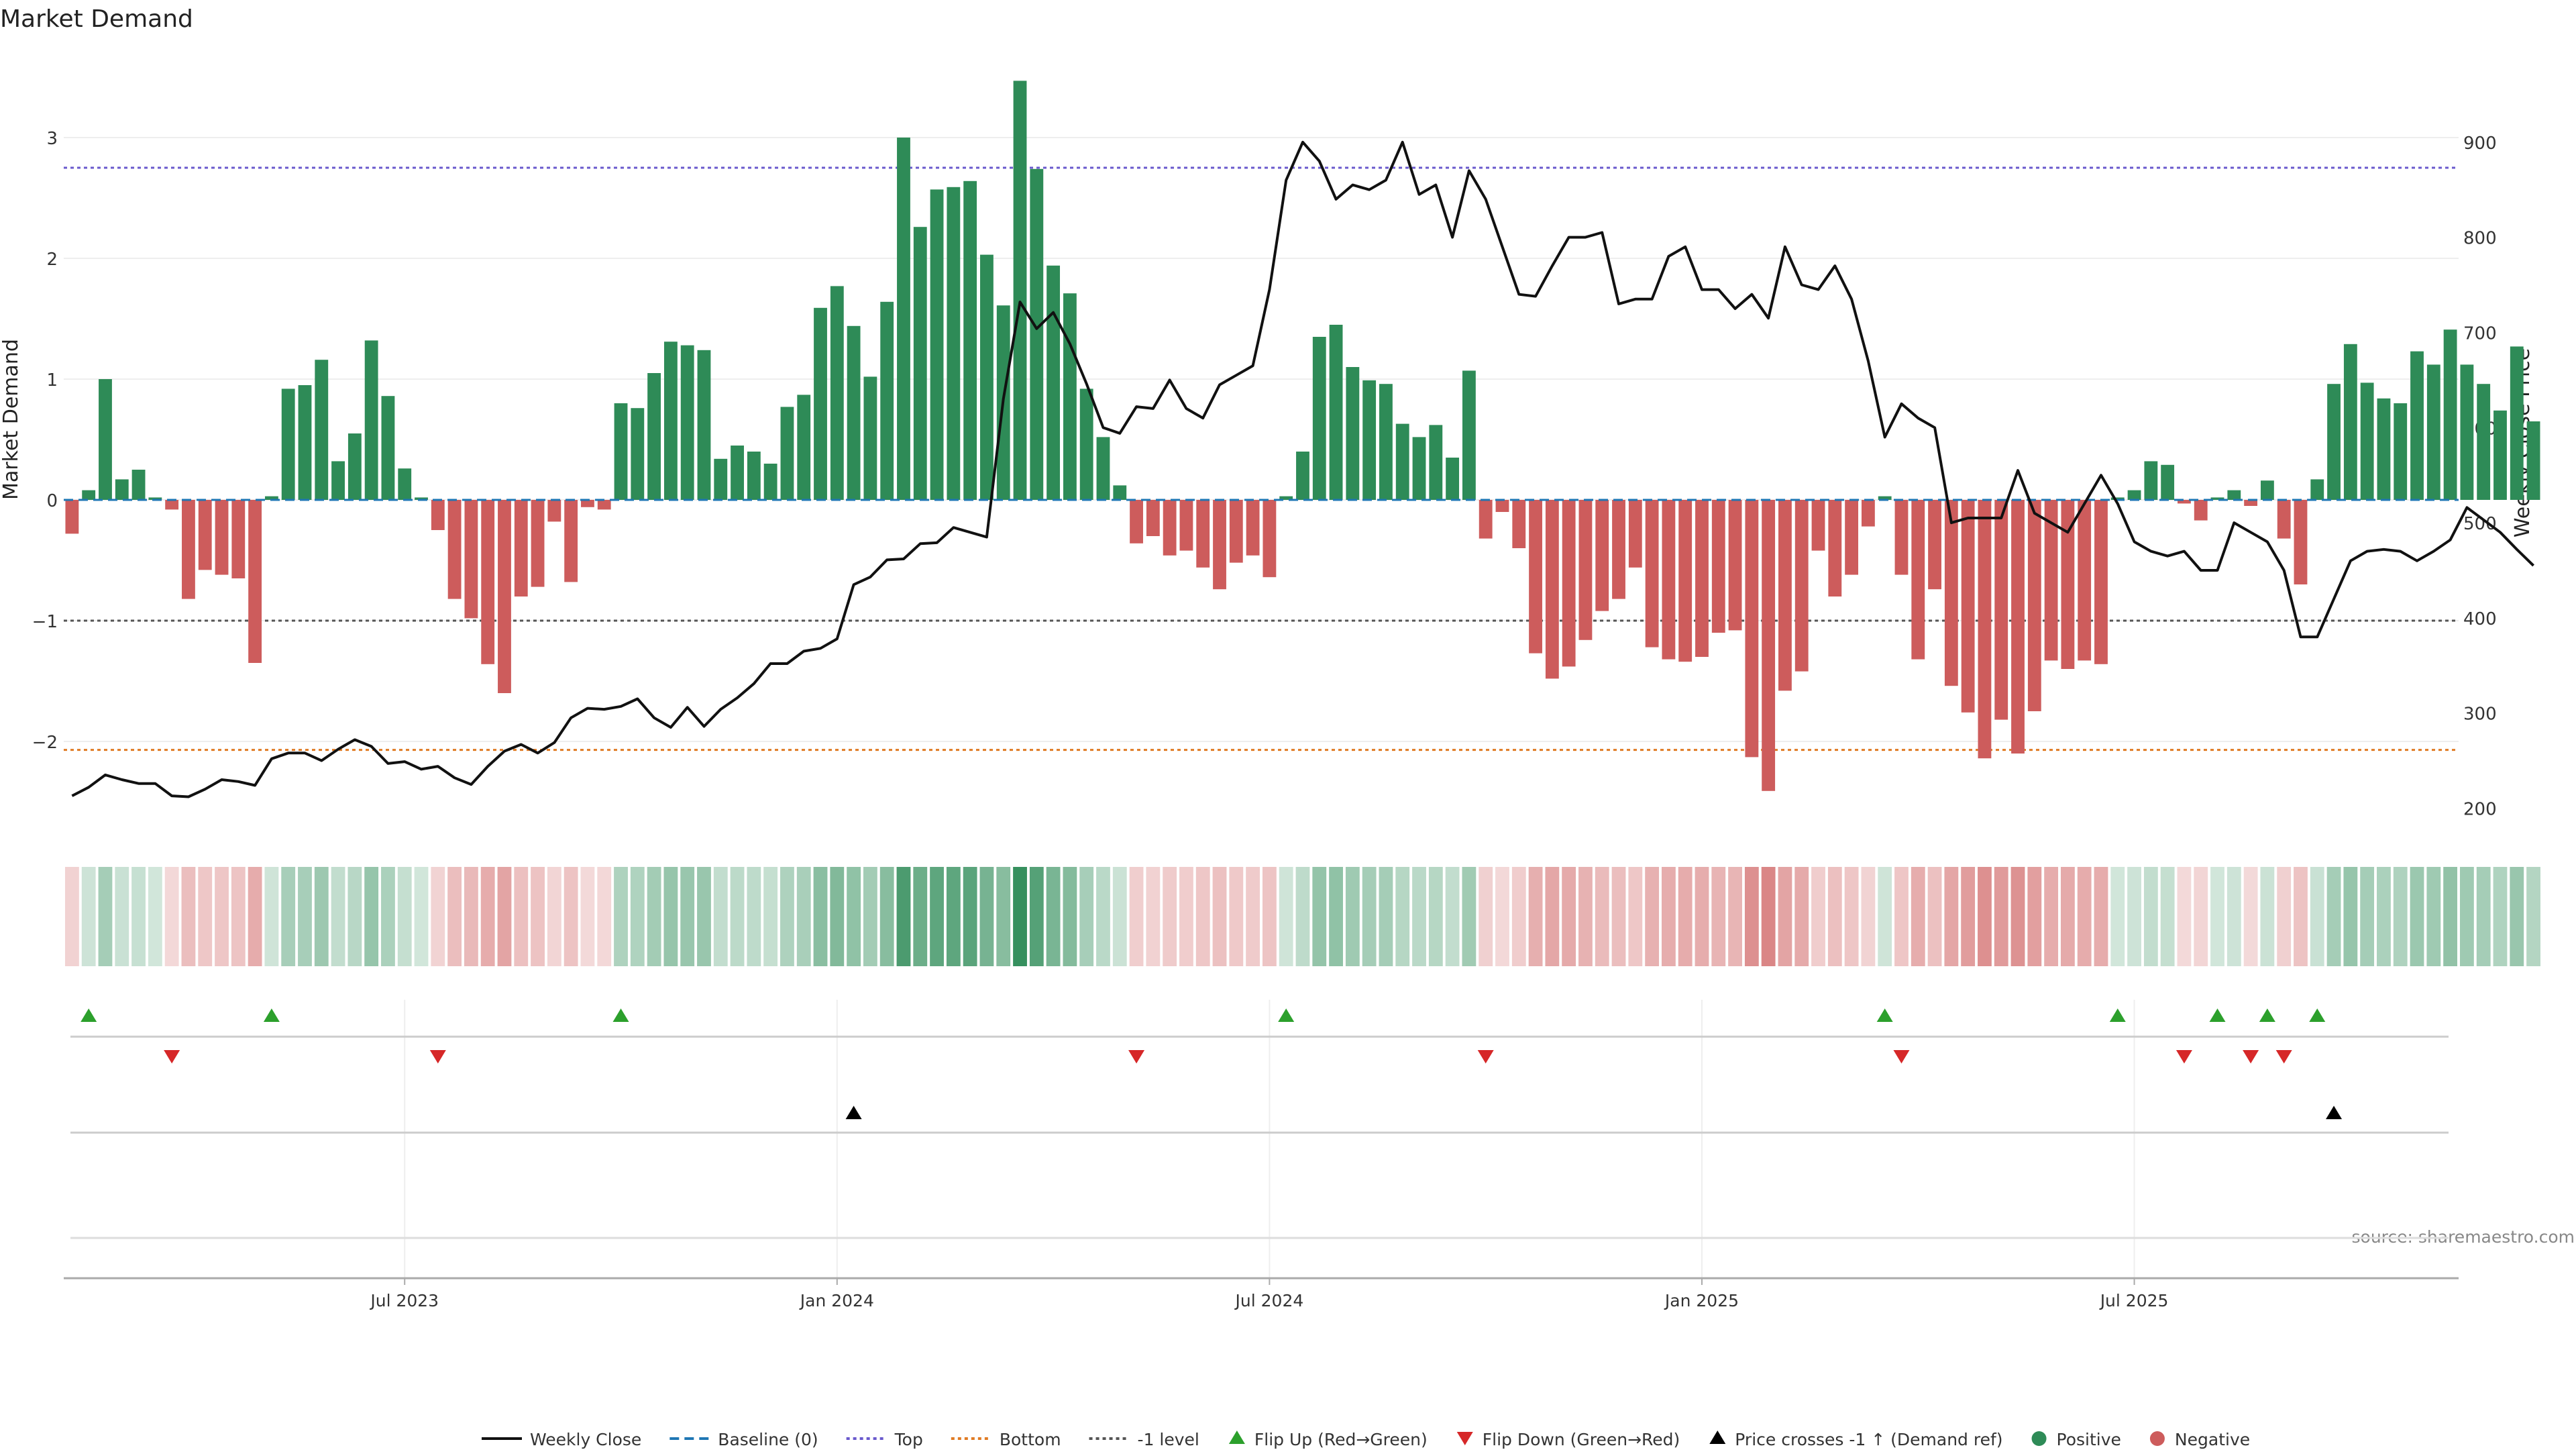 Image resolution: width=2576 pixels, height=1452 pixels. Describe the element at coordinates (2480, 619) in the screenshot. I see `y2-tick-label: 400` at that location.